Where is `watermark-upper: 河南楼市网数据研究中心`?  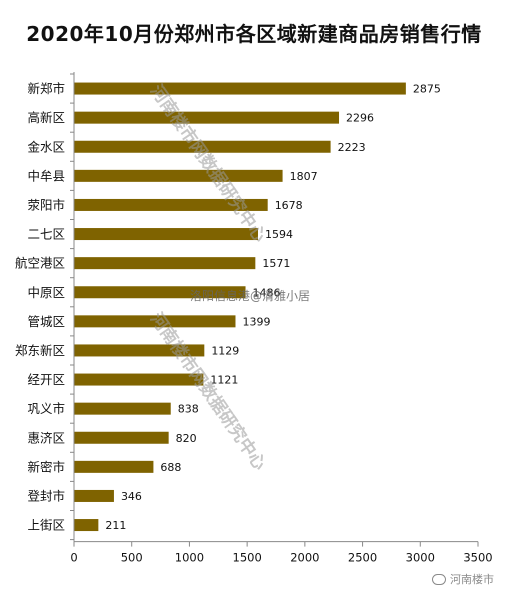 watermark-upper: 河南楼市网数据研究中心 is located at coordinates (208, 163).